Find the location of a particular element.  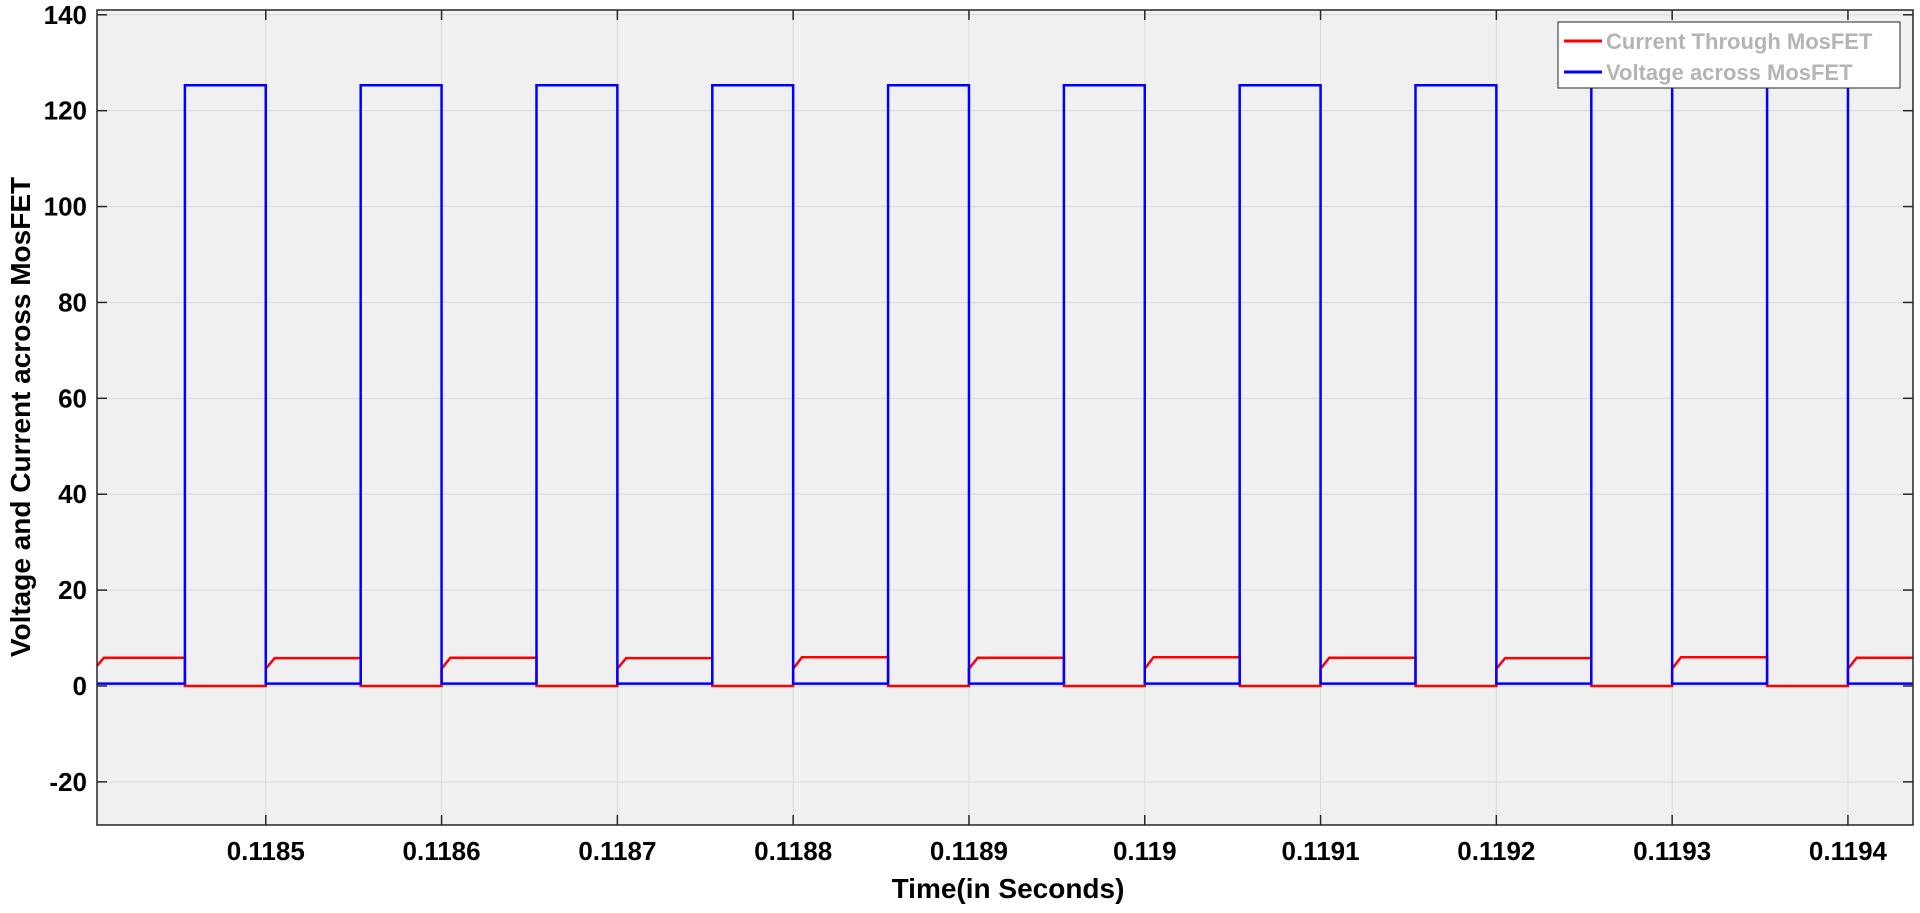

y-tick-label: -20 is located at coordinates (68, 782).